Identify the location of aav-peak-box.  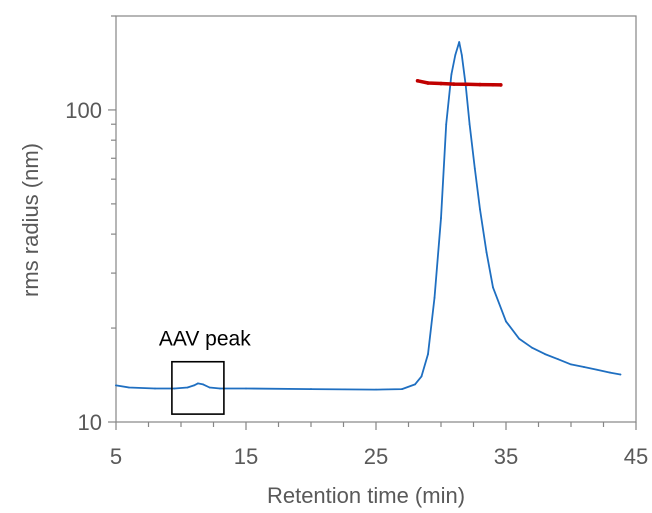
(198, 387).